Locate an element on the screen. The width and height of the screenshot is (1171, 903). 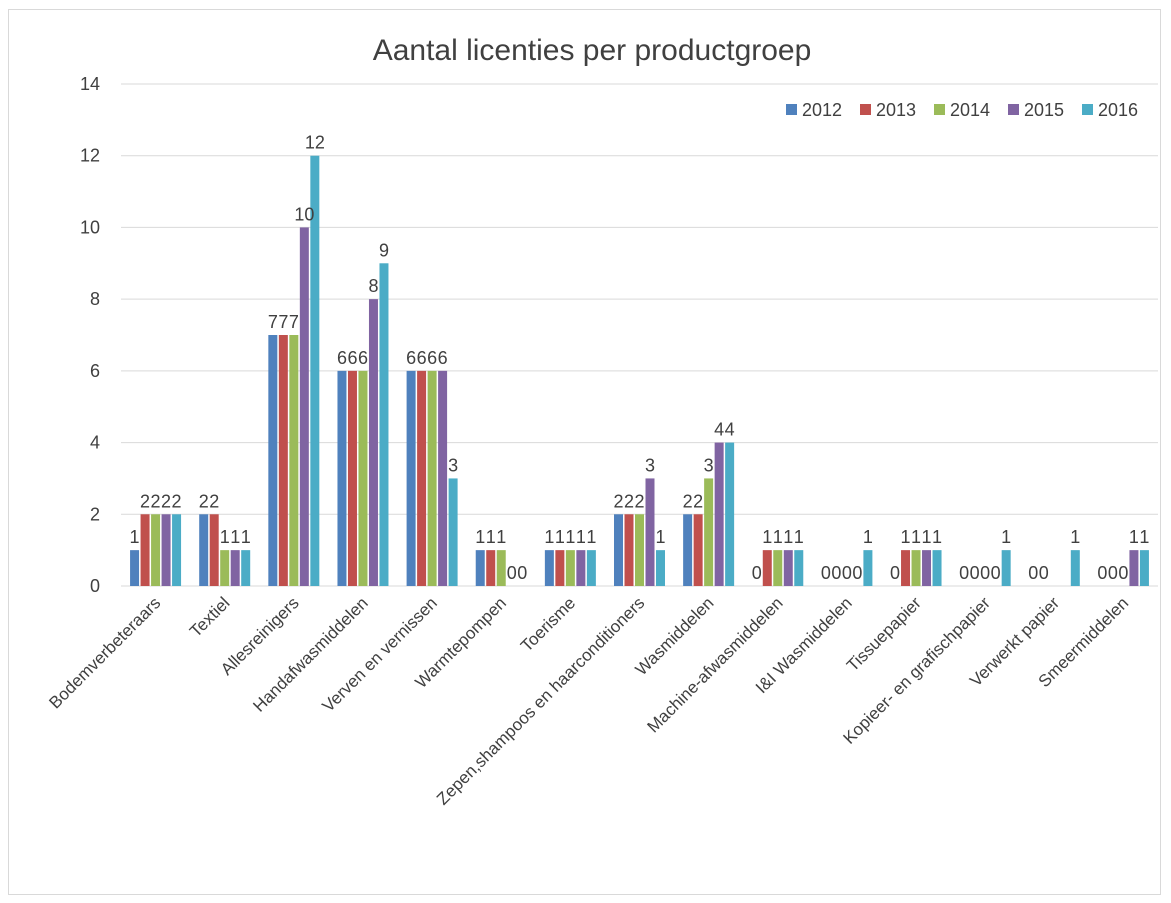
category-label: Kopieer- en grafischpapier is located at coordinates (917, 670).